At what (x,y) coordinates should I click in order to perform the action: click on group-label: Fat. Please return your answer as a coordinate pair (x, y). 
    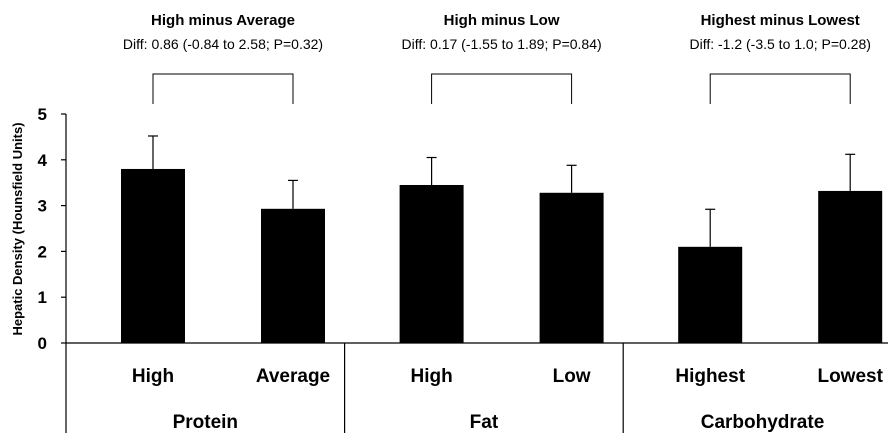
    Looking at the image, I should click on (484, 422).